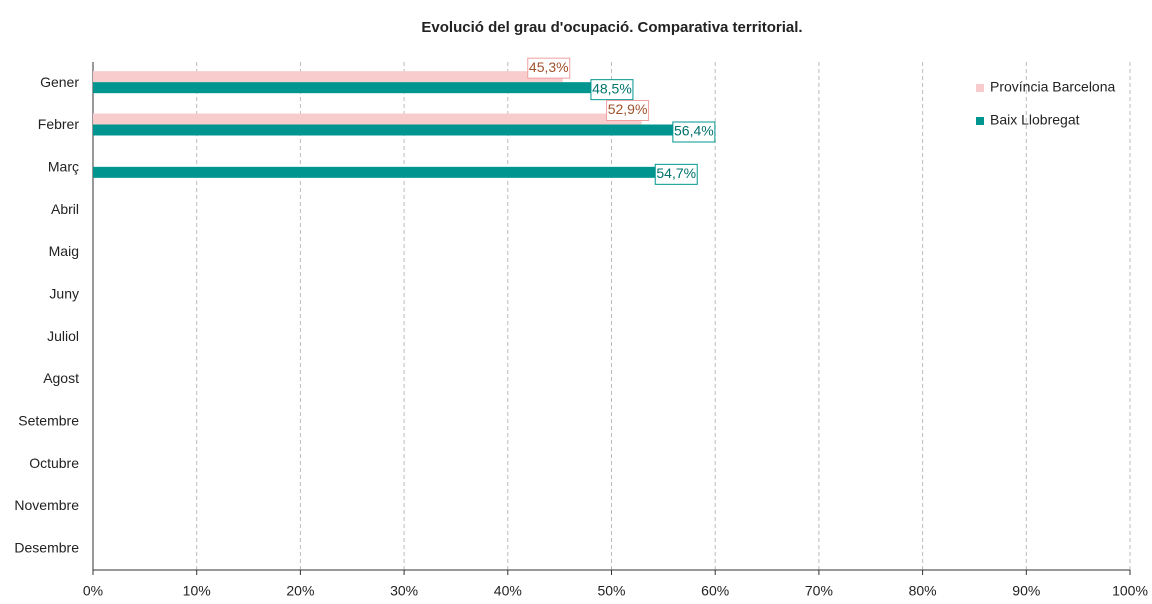 This screenshot has height=604, width=1152. What do you see at coordinates (715, 591) in the screenshot?
I see `x-tick-label: 60%` at bounding box center [715, 591].